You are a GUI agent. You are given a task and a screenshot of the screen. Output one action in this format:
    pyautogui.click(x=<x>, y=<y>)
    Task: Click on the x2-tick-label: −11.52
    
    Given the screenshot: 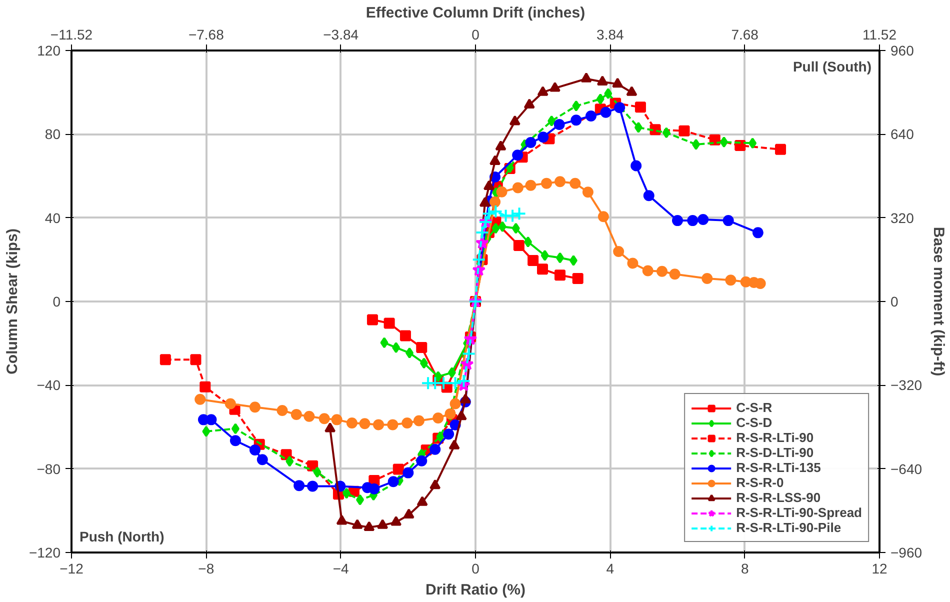 What is the action you would take?
    pyautogui.click(x=71, y=34)
    